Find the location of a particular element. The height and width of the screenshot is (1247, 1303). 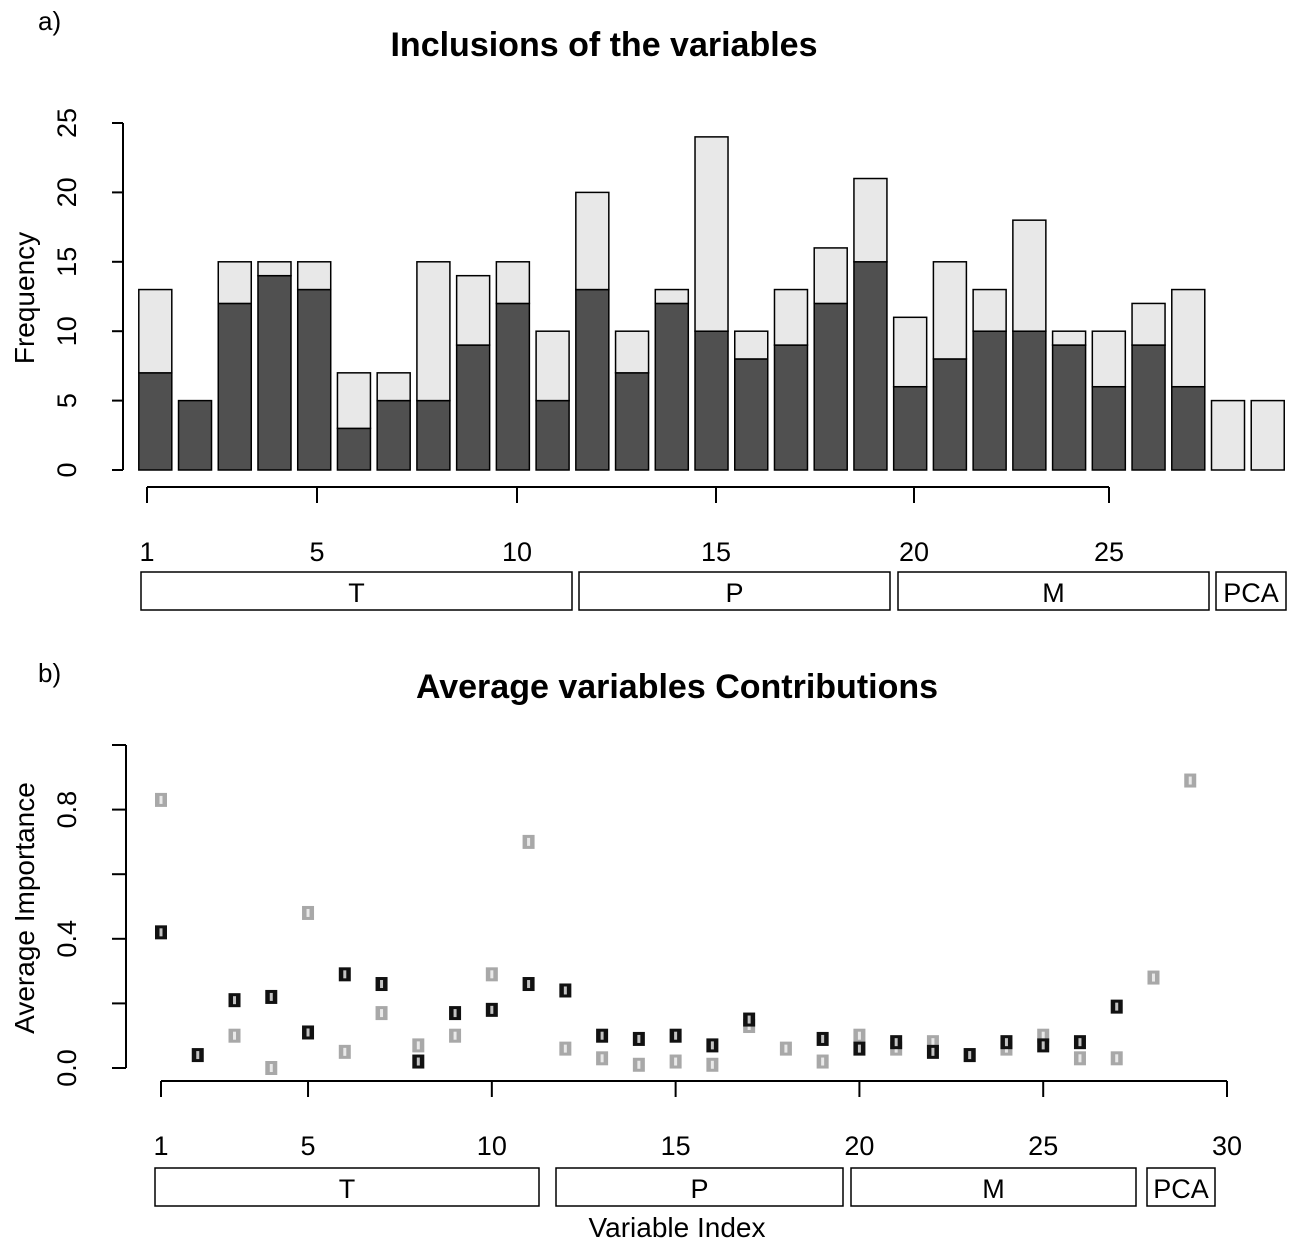

panel-b-group-label: PCA is located at coordinates (1181, 1189).